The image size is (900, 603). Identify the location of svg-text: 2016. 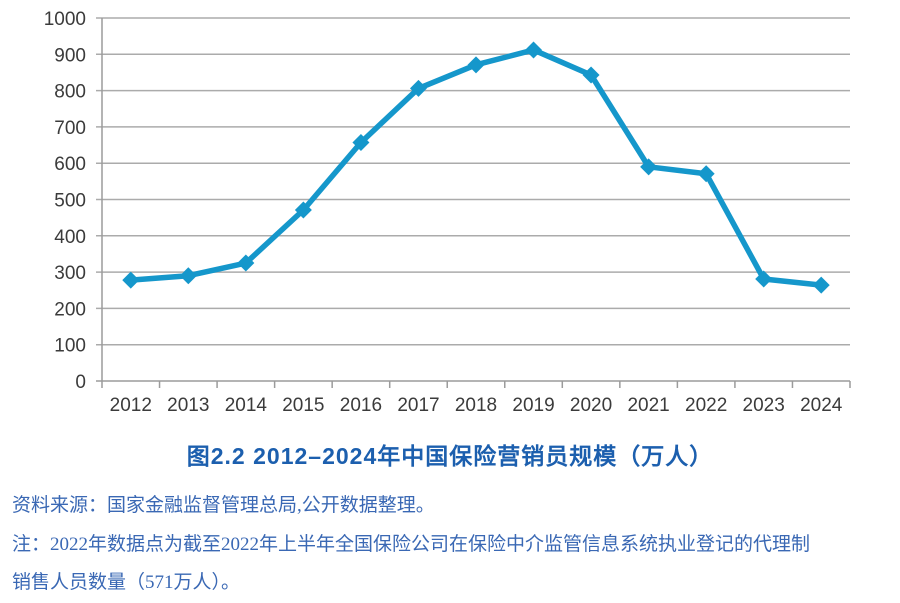
(361, 405).